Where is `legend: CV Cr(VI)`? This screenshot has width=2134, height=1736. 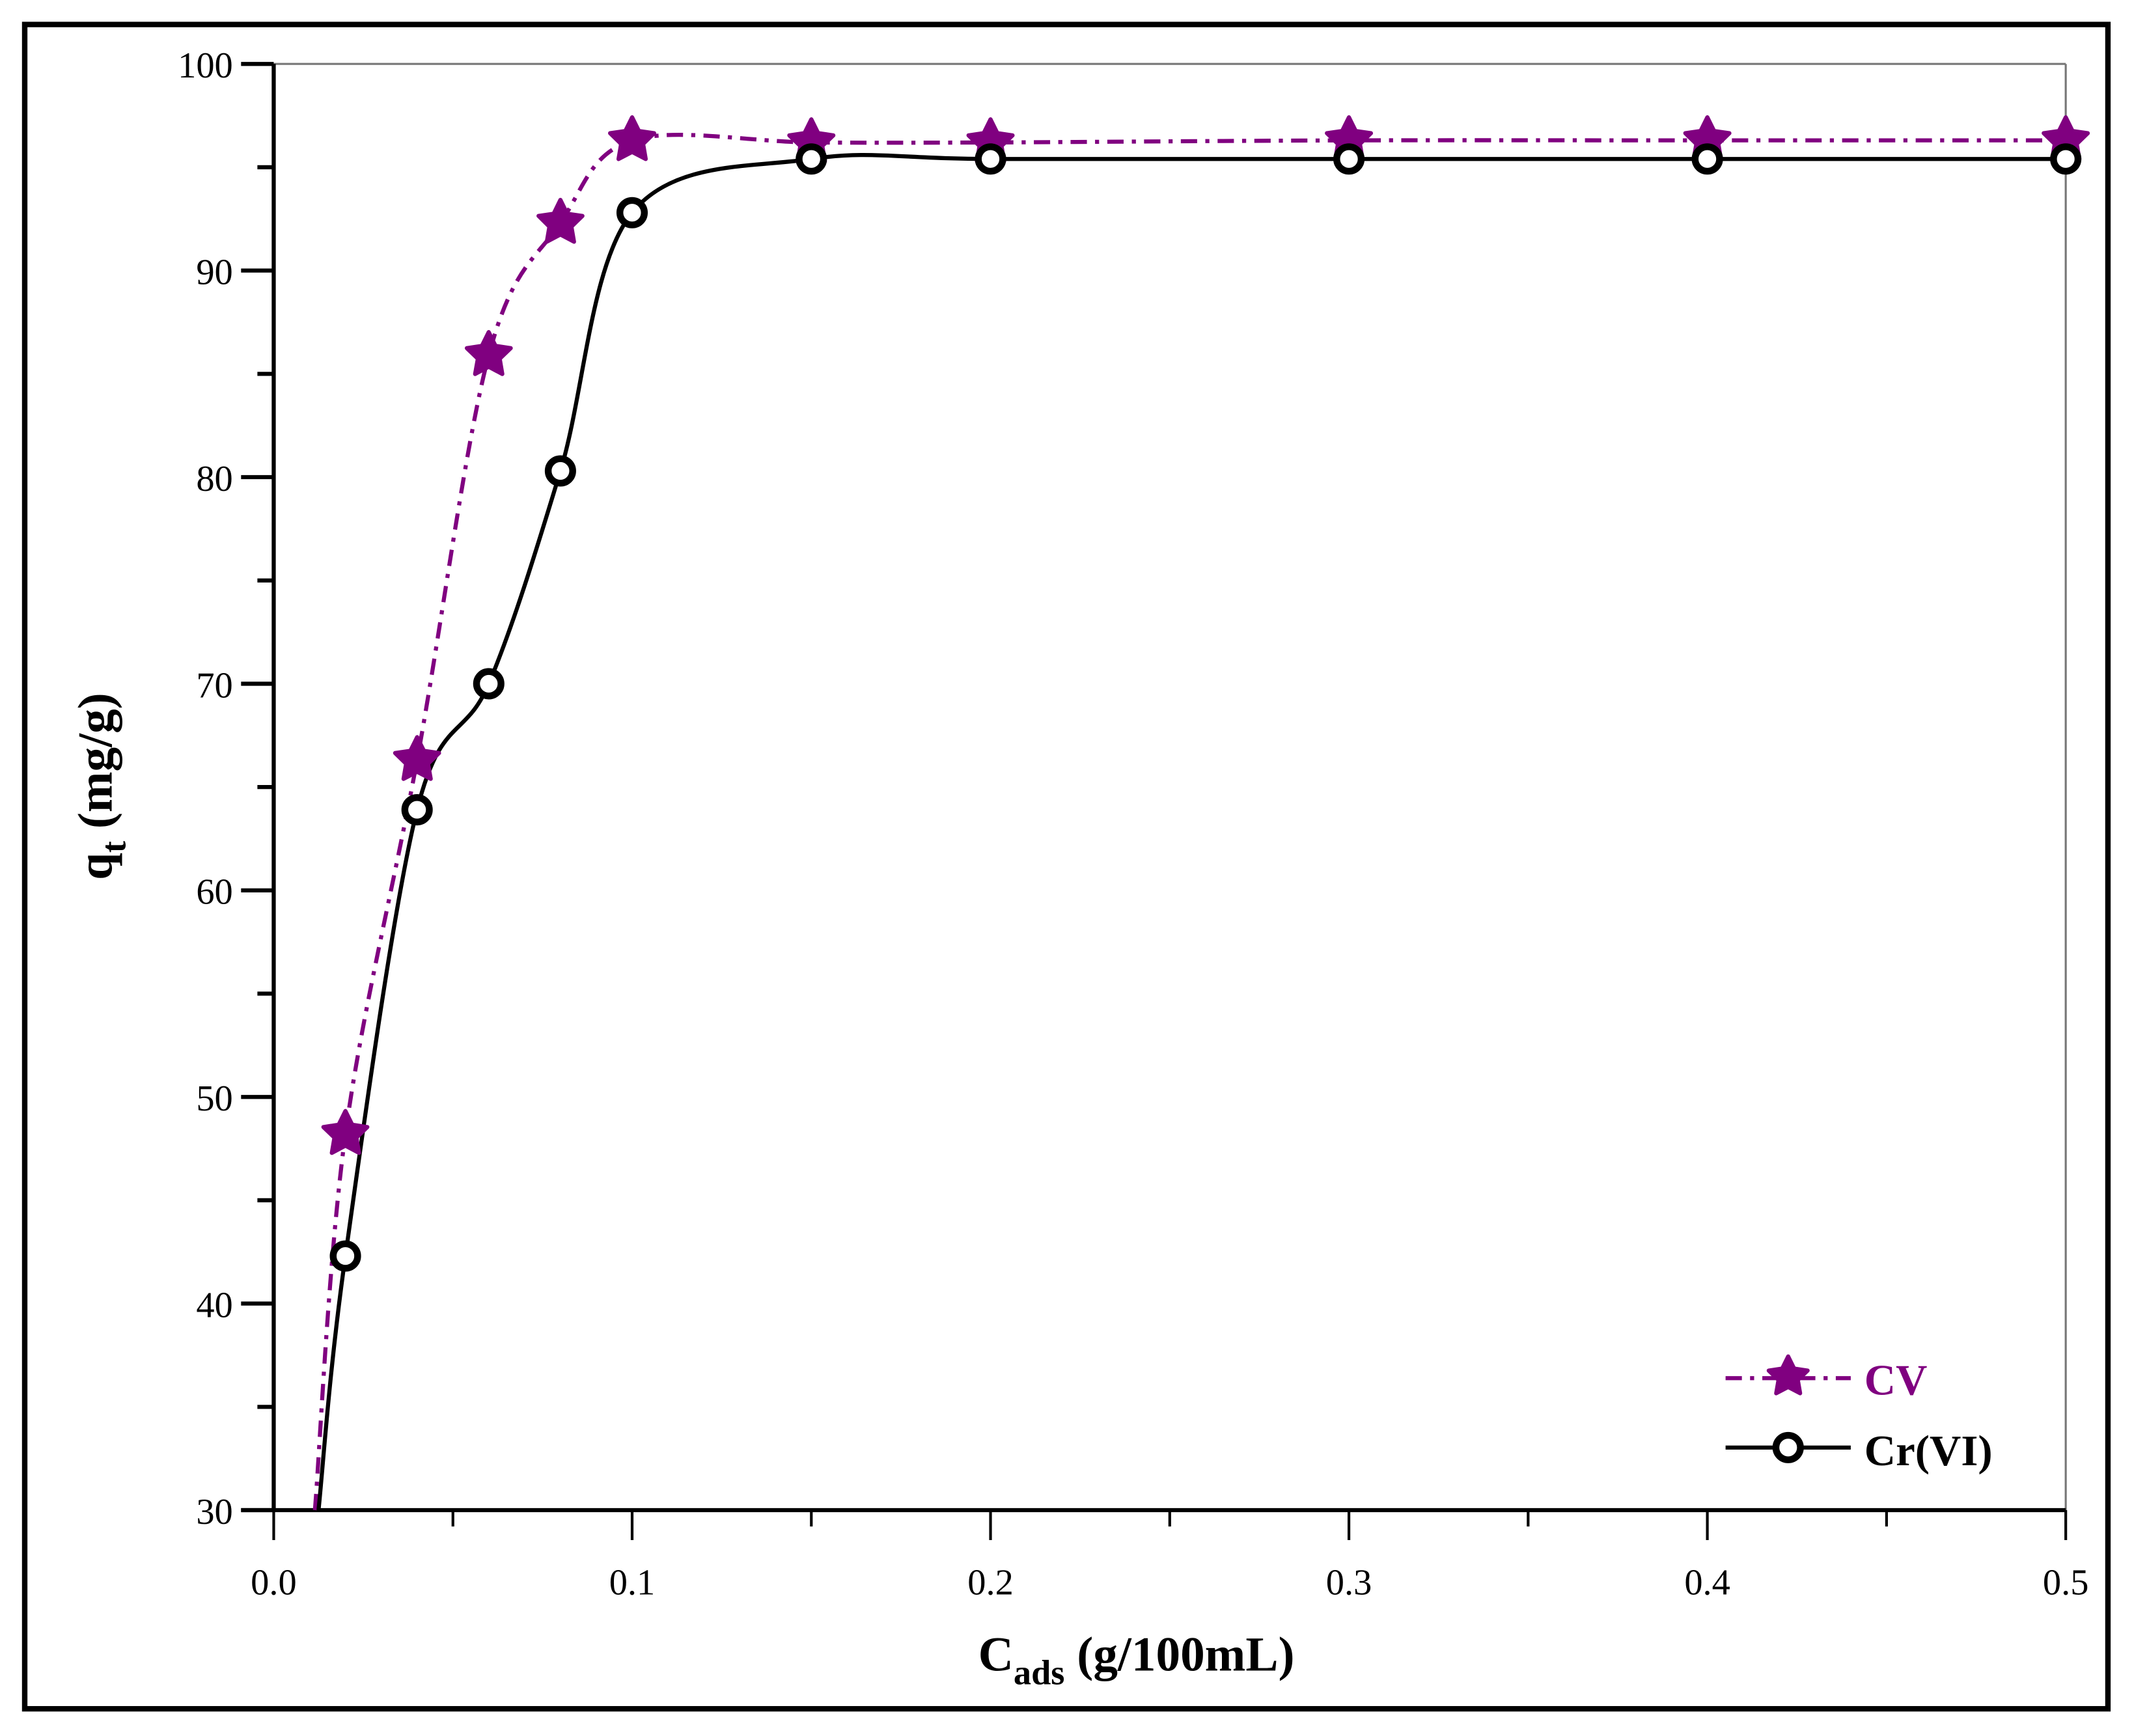 legend: CV Cr(VI) is located at coordinates (1859, 1415).